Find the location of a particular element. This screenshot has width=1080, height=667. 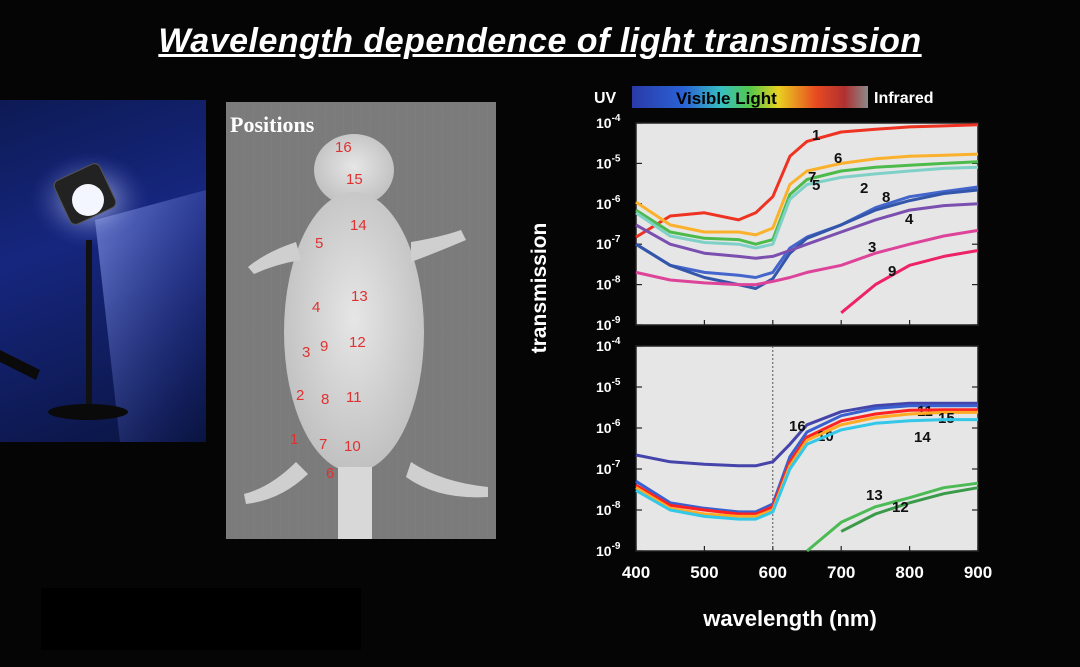

series-label: 7 is located at coordinates (812, 177).